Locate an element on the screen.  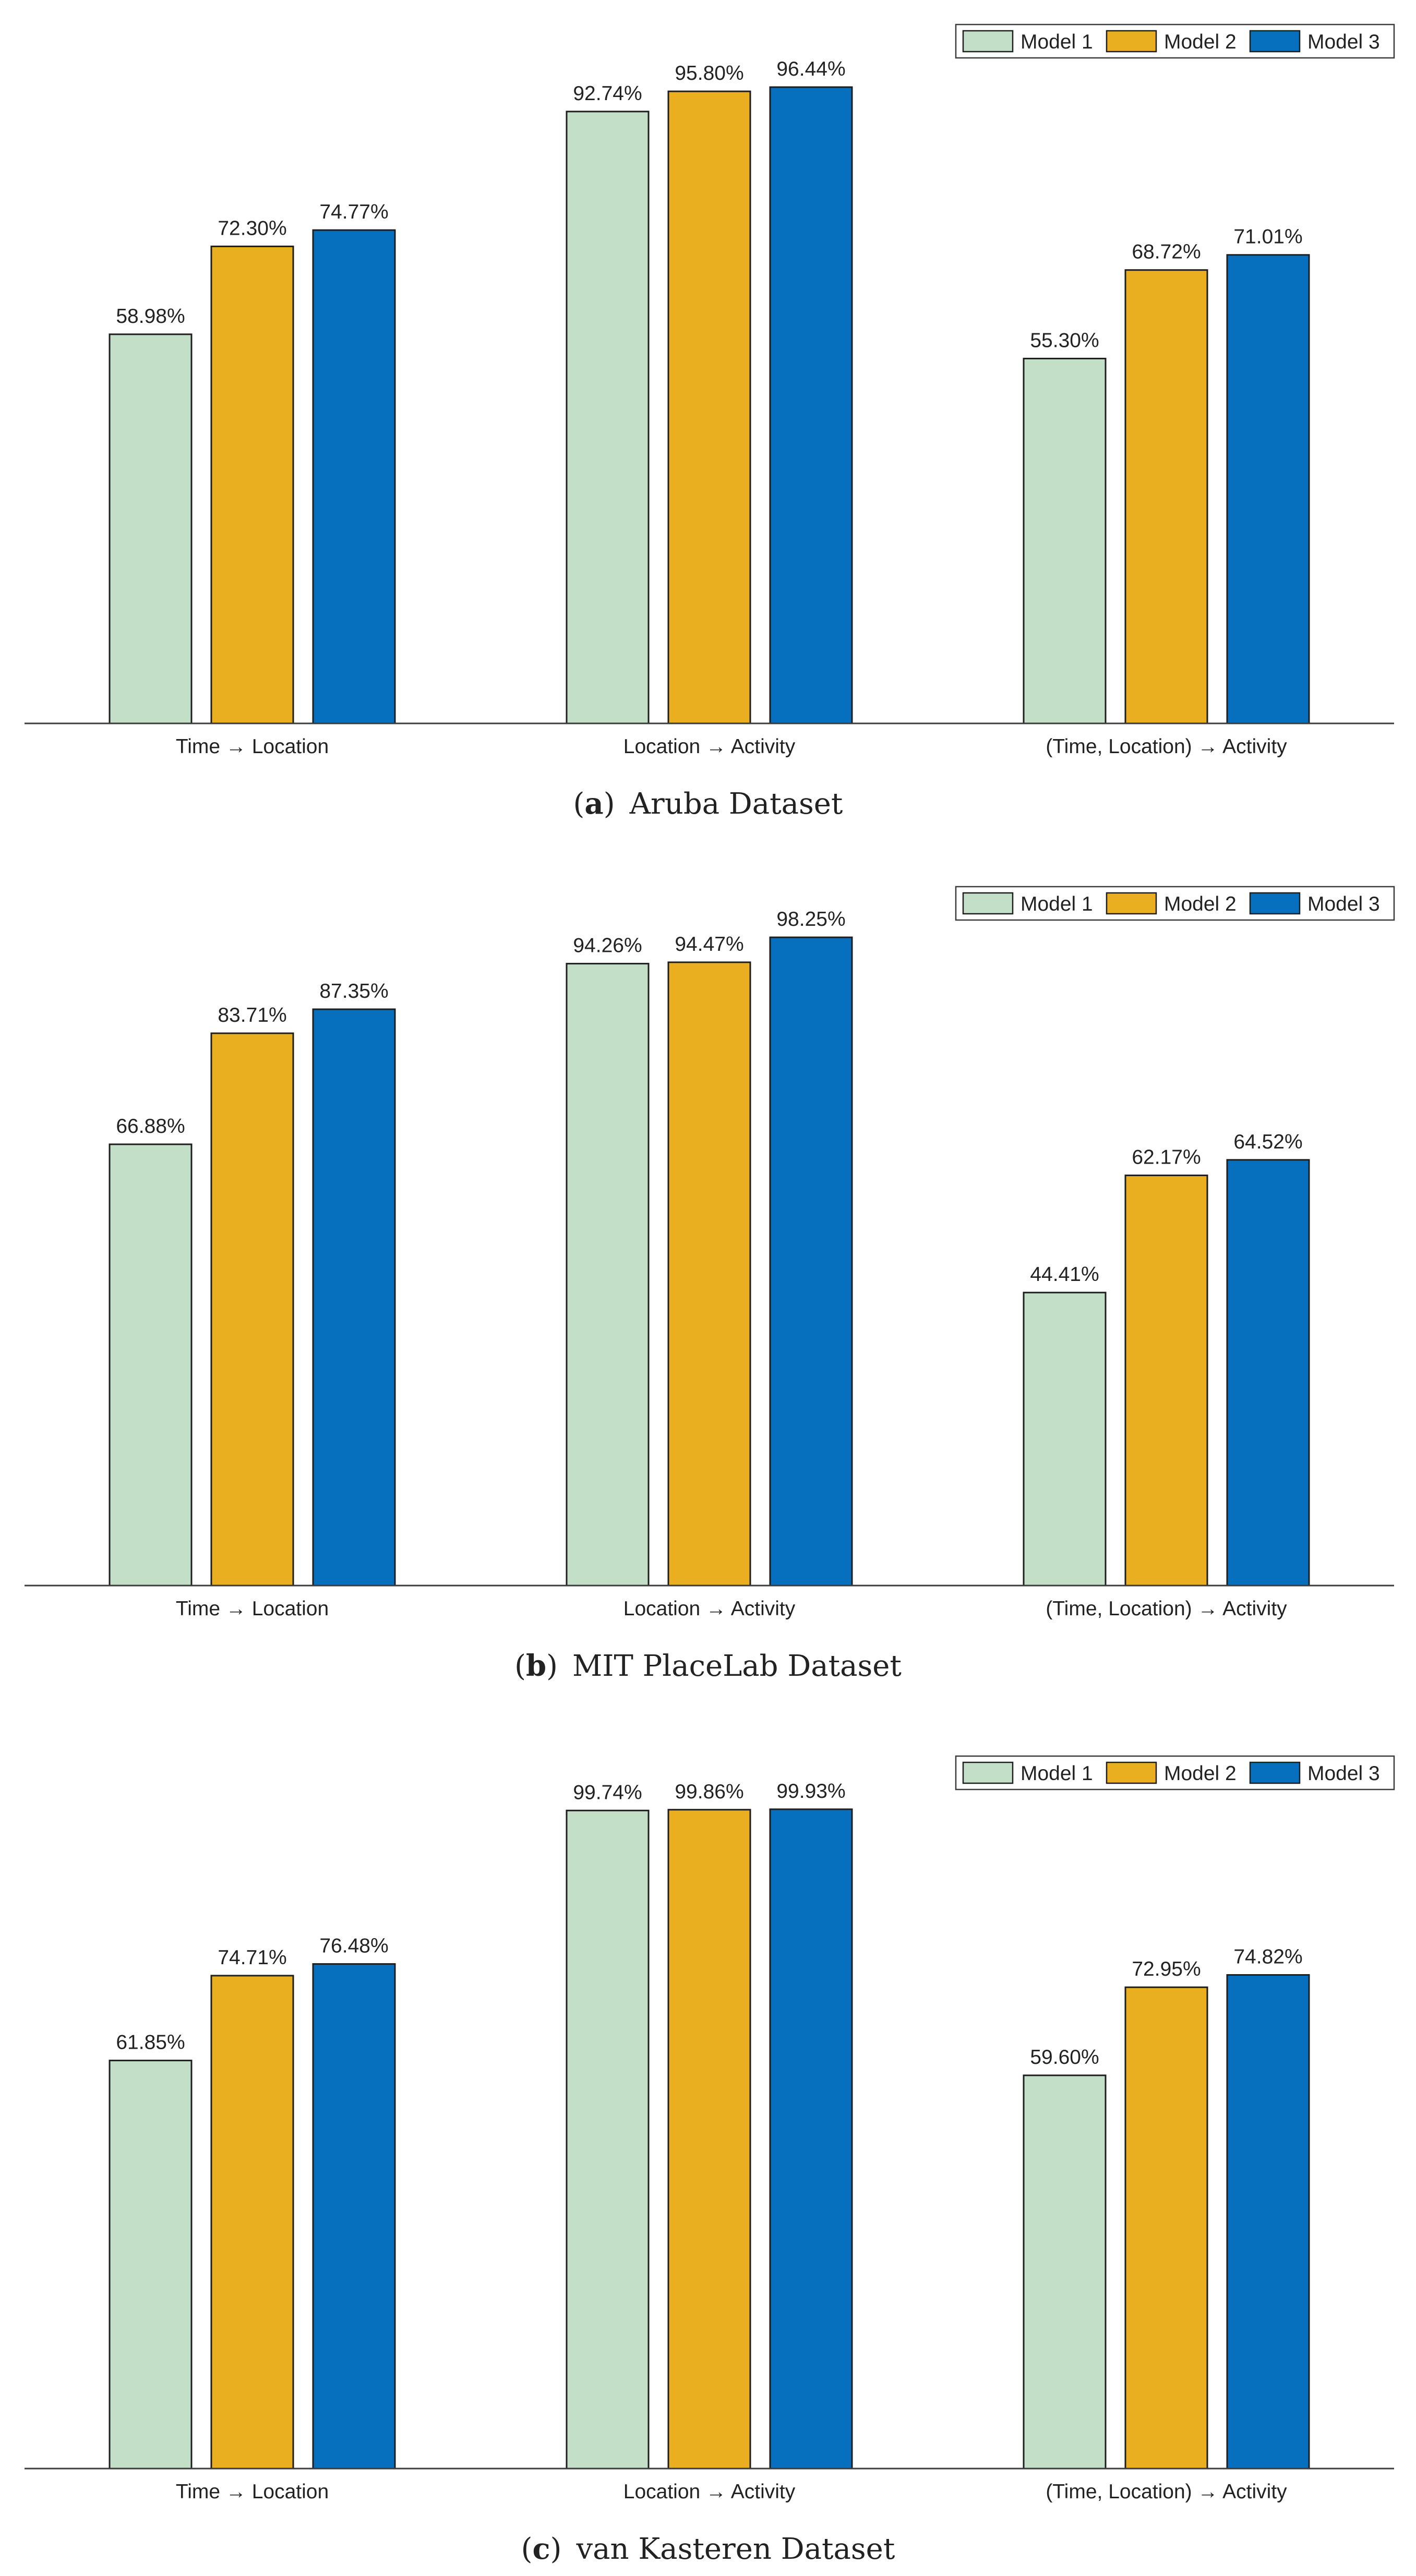
bar-group-location-activity: 94.26% 94.47% 98.25% is located at coordinates (709, 1247).